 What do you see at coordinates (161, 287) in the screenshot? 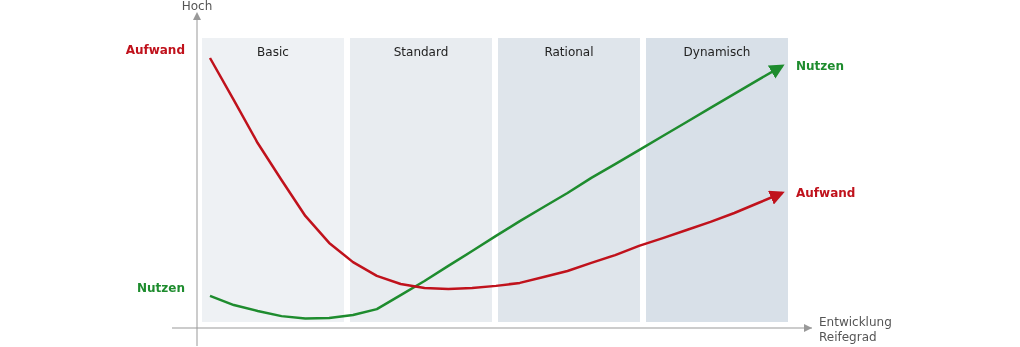
I see `annotation: Nutzen` at bounding box center [161, 287].